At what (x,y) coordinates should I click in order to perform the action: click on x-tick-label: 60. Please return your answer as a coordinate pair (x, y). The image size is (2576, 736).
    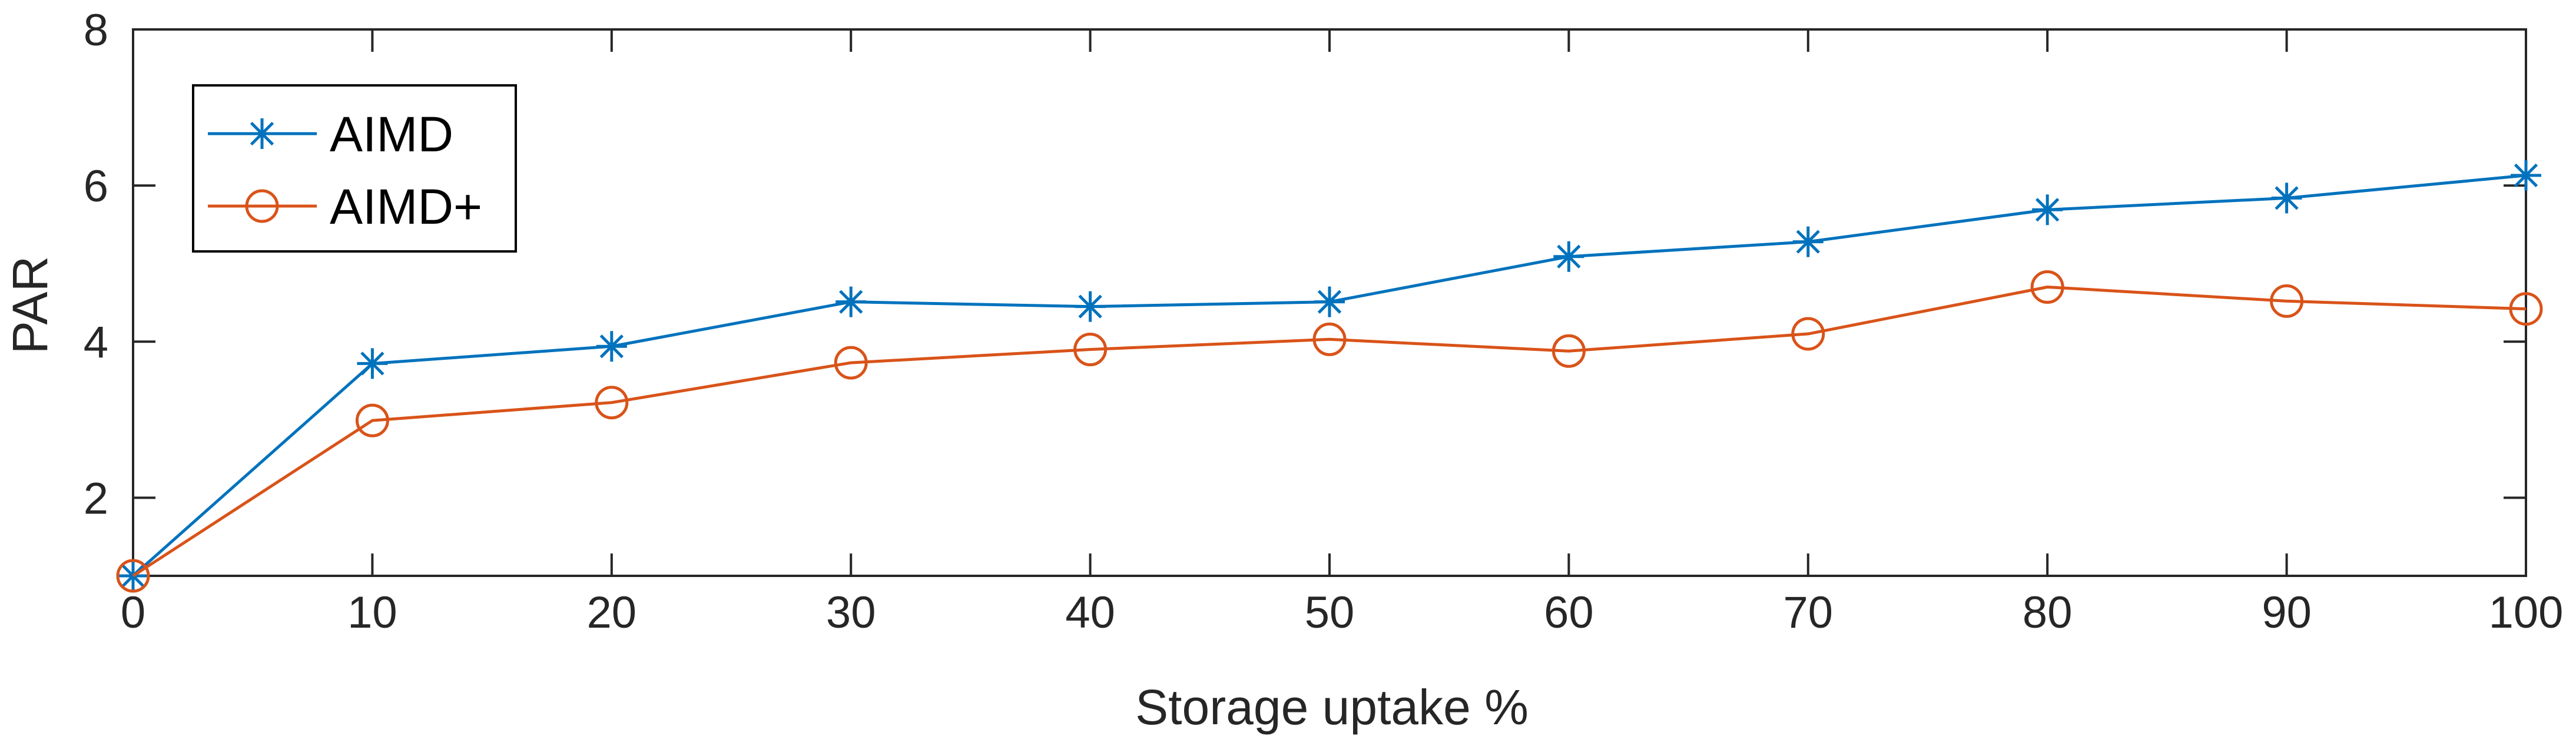
    Looking at the image, I should click on (1569, 613).